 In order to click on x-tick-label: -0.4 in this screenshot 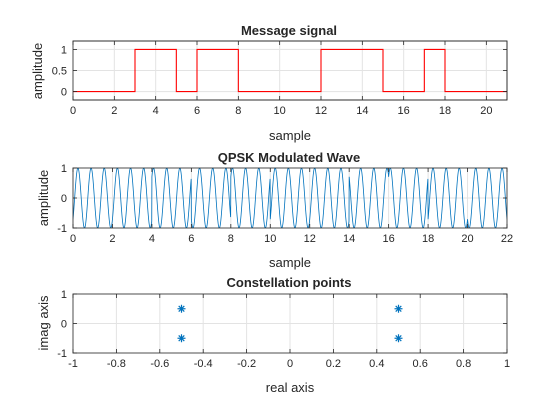, I will do `click(203, 364)`.